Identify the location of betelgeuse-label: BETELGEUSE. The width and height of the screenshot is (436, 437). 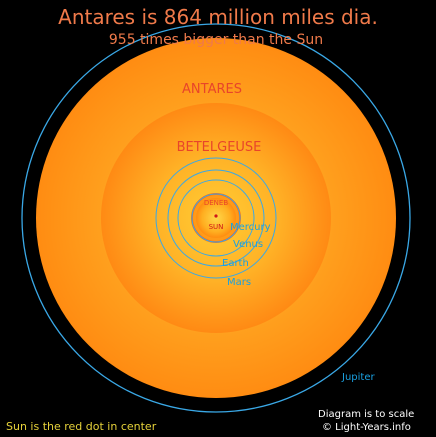
(219, 147).